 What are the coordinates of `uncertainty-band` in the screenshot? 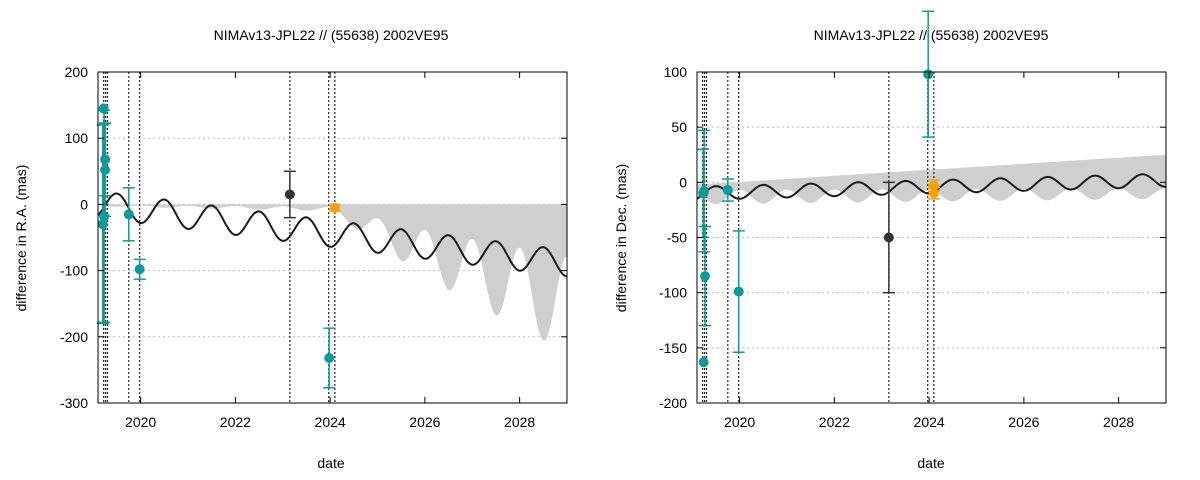 It's located at (332, 272).